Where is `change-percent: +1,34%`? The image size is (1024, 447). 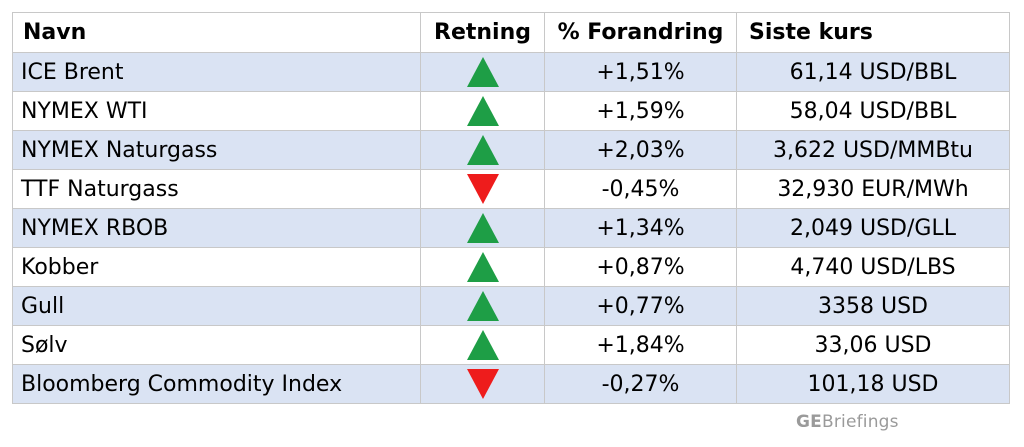
change-percent: +1,34% is located at coordinates (640, 228).